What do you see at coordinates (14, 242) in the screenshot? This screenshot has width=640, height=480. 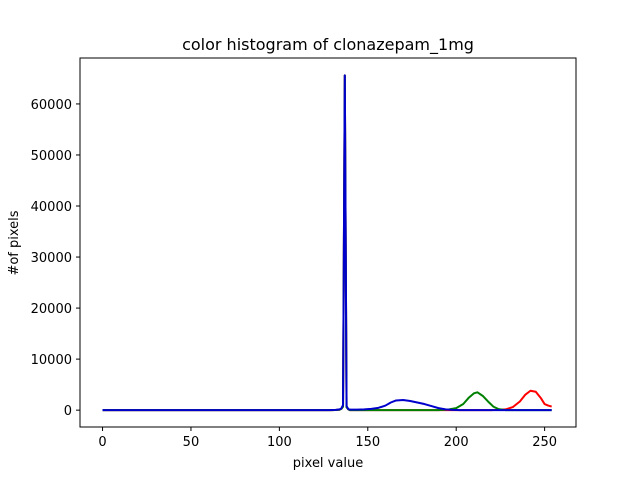 I see `y-axis-label: #of pixels` at bounding box center [14, 242].